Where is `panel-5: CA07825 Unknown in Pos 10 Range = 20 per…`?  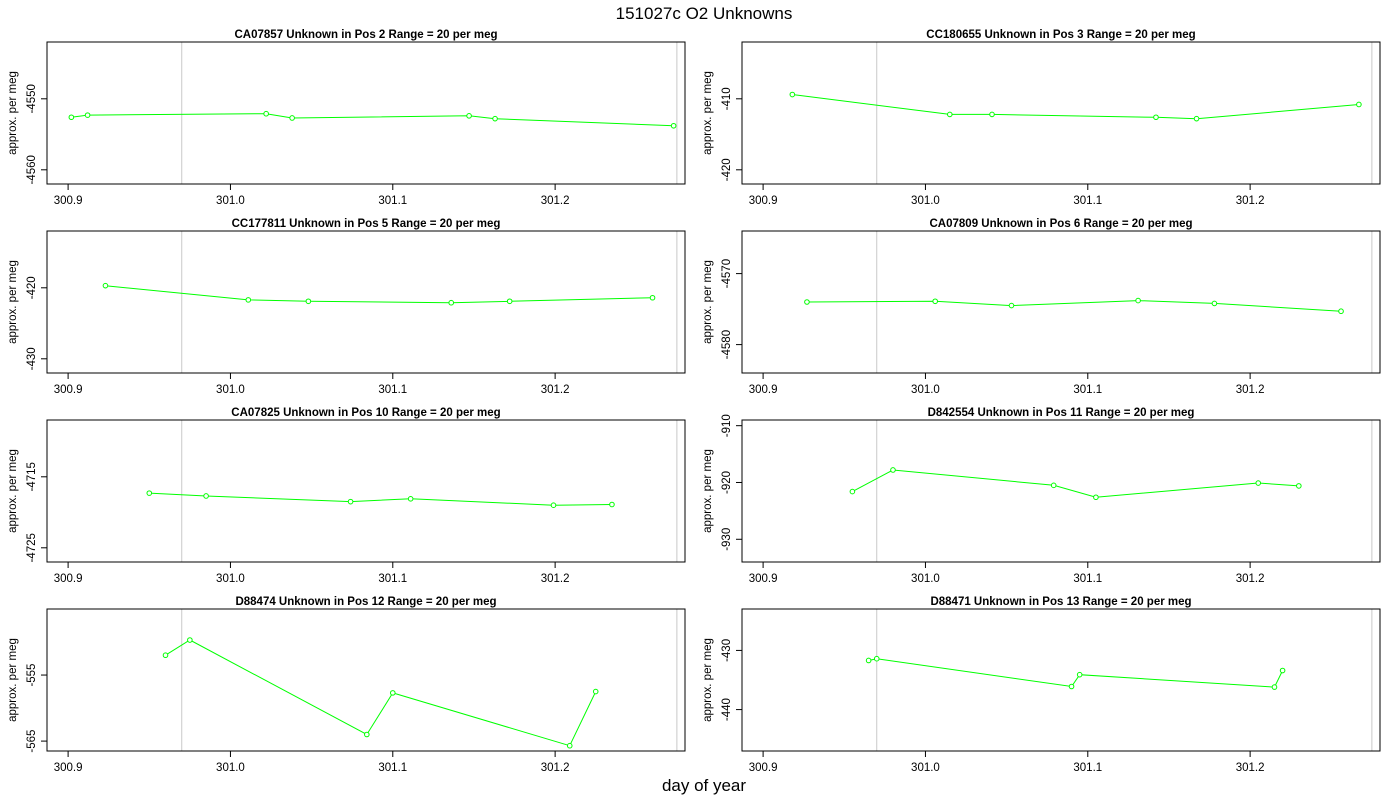 panel-5: CA07825 Unknown in Pos 10 Range = 20 per… is located at coordinates (346, 496).